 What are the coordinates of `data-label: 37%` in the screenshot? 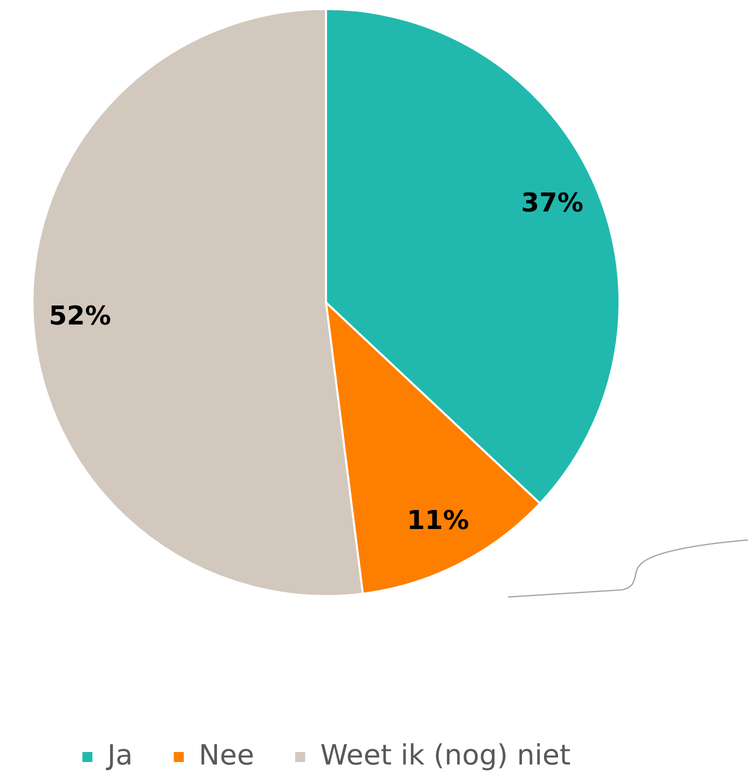 It's located at (552, 203).